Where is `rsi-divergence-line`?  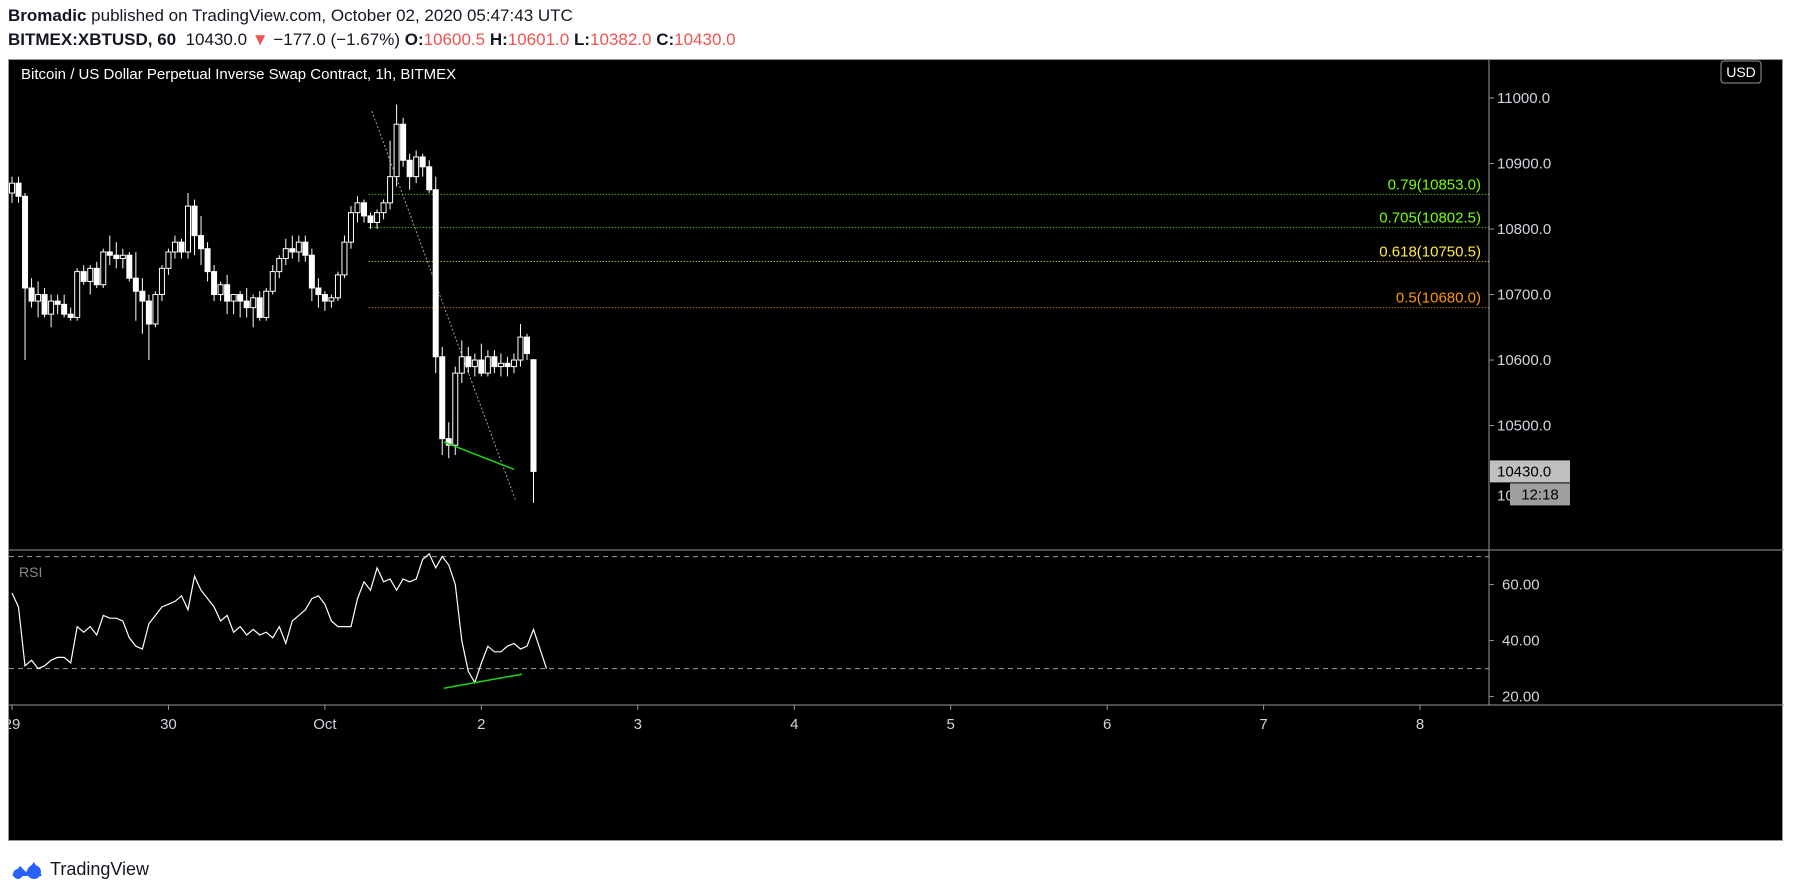
rsi-divergence-line is located at coordinates (483, 681).